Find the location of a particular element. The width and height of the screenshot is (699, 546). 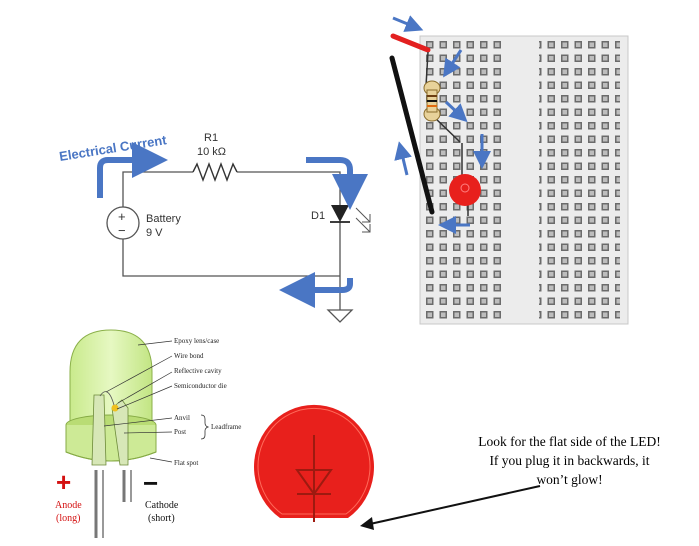

label-semiconductor-die: Semiconductor die is located at coordinates (200, 386).